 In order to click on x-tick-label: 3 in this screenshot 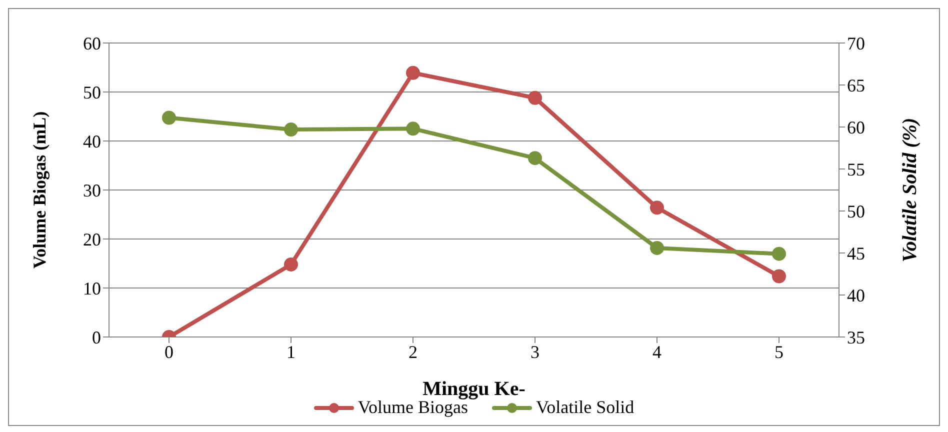, I will do `click(535, 352)`.